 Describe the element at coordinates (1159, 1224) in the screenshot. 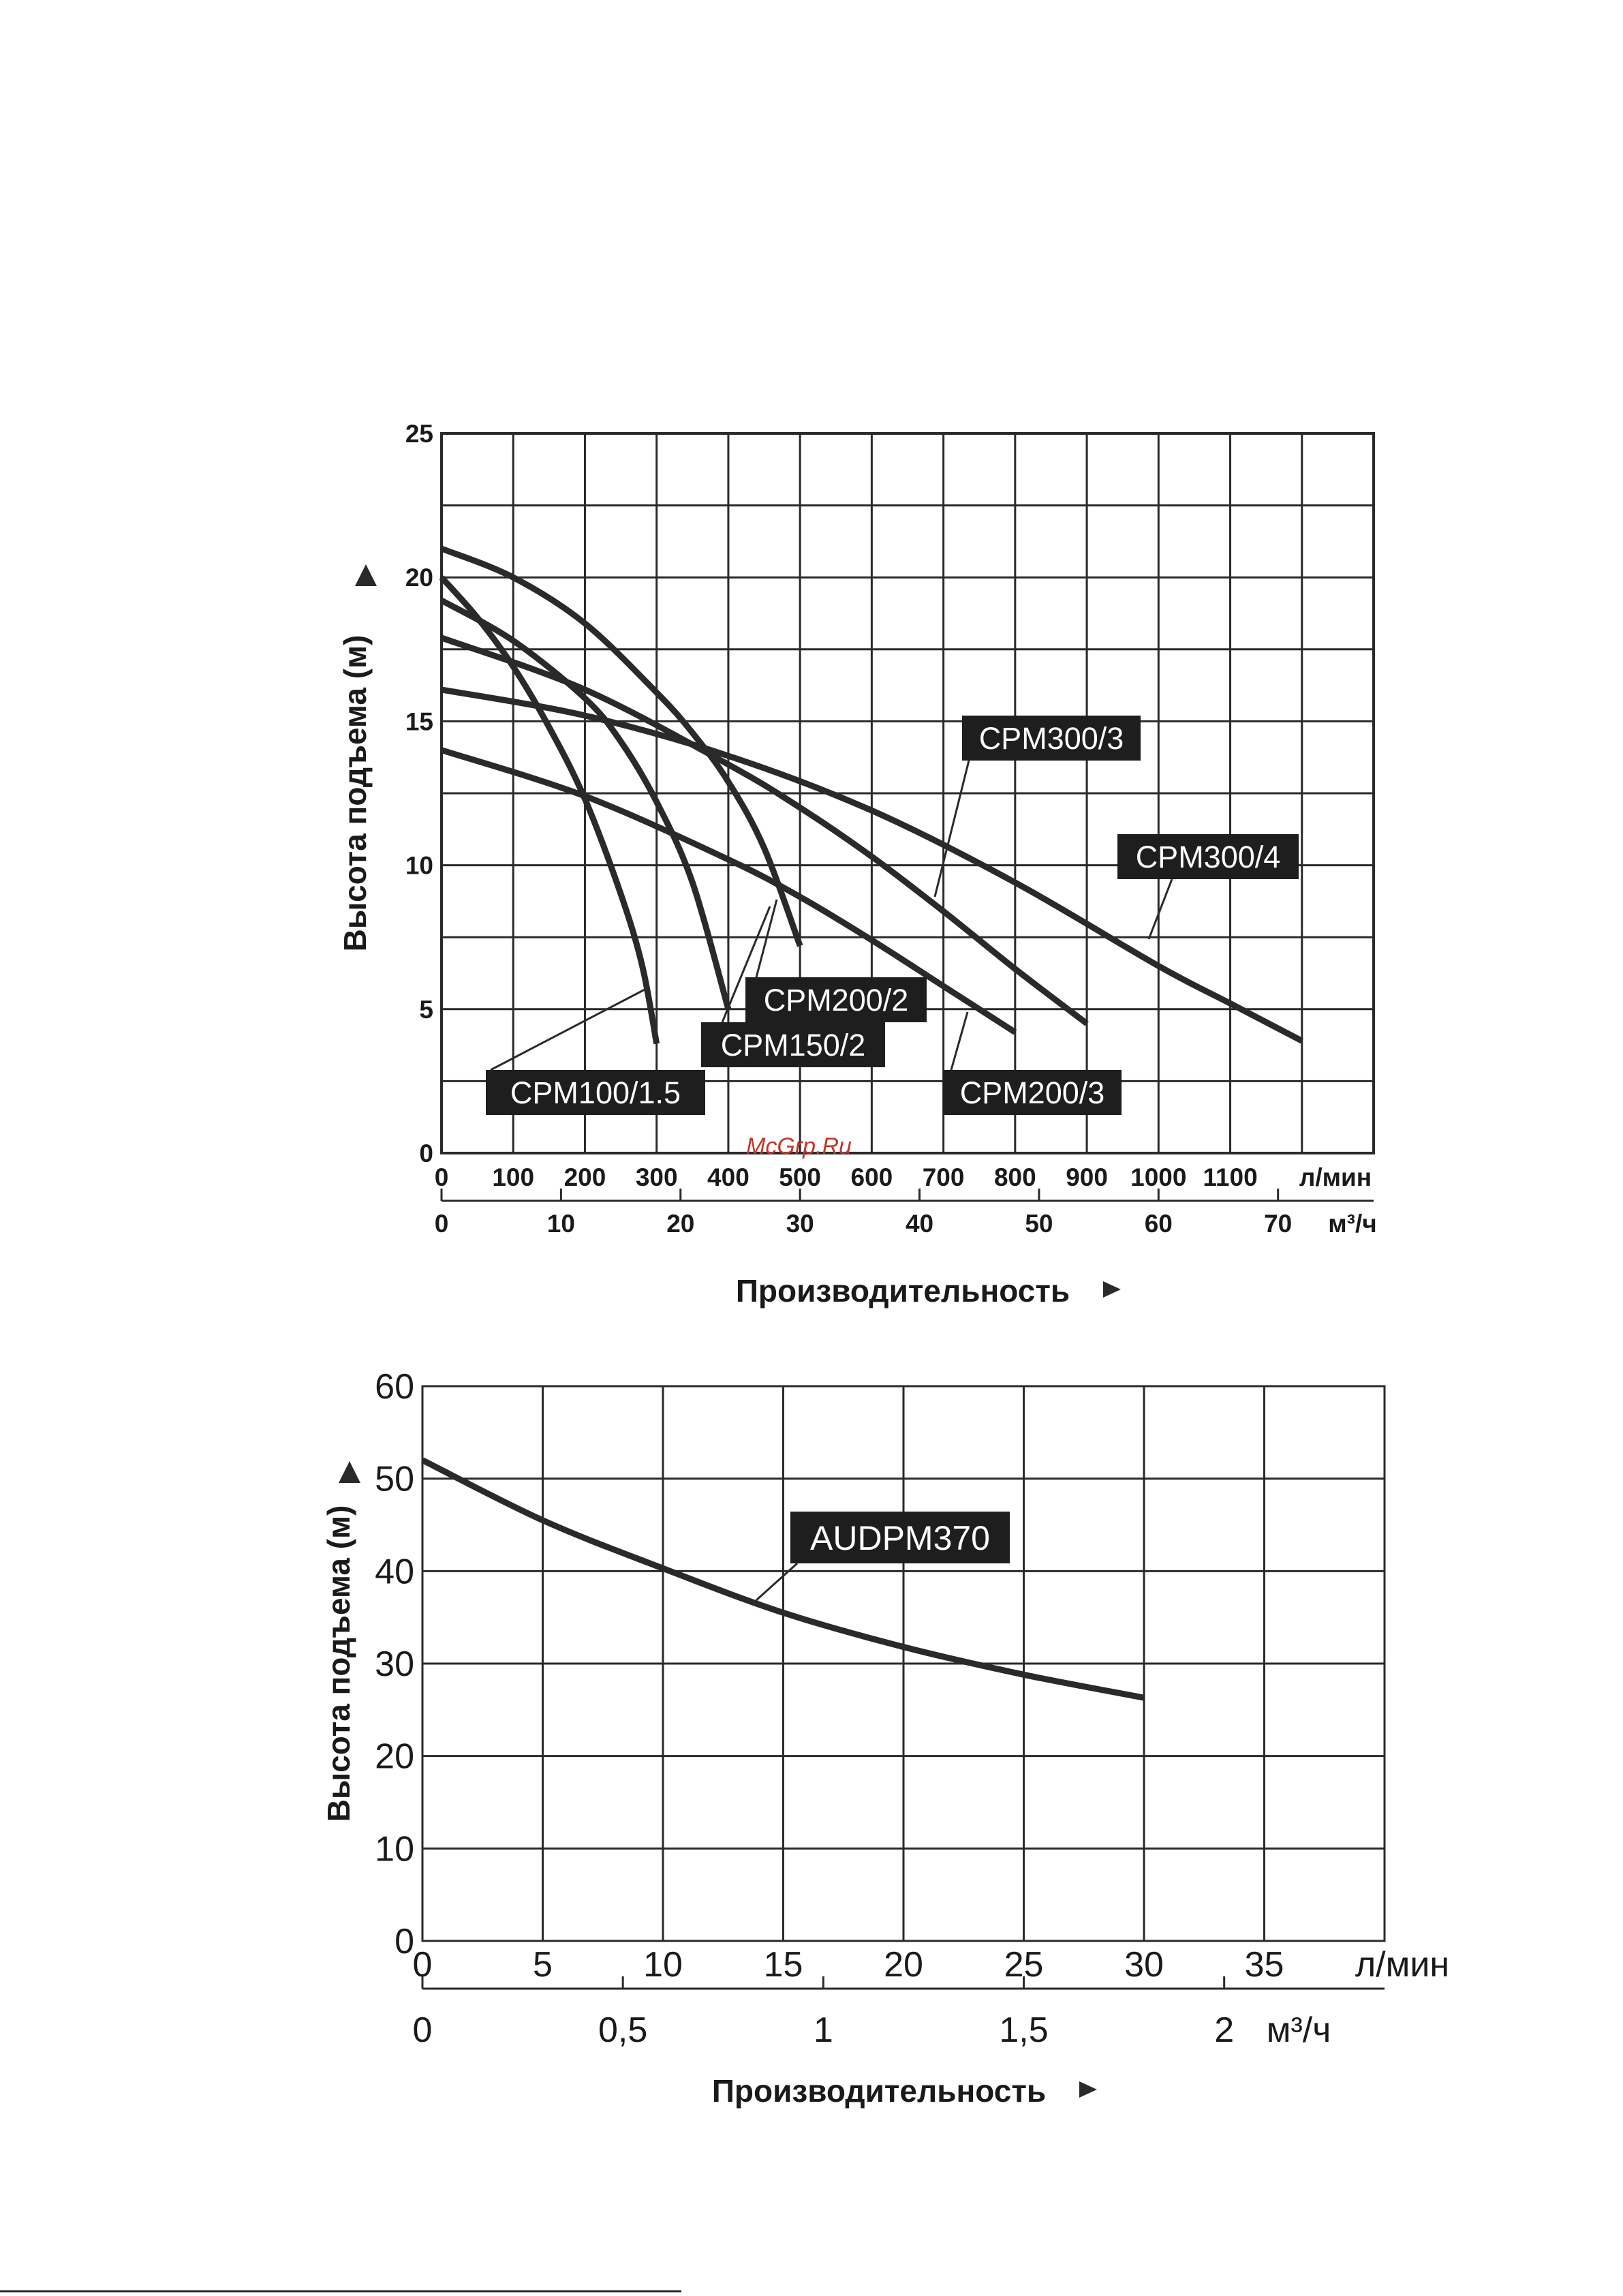

I see `secondary-x-tick-label: 60` at that location.